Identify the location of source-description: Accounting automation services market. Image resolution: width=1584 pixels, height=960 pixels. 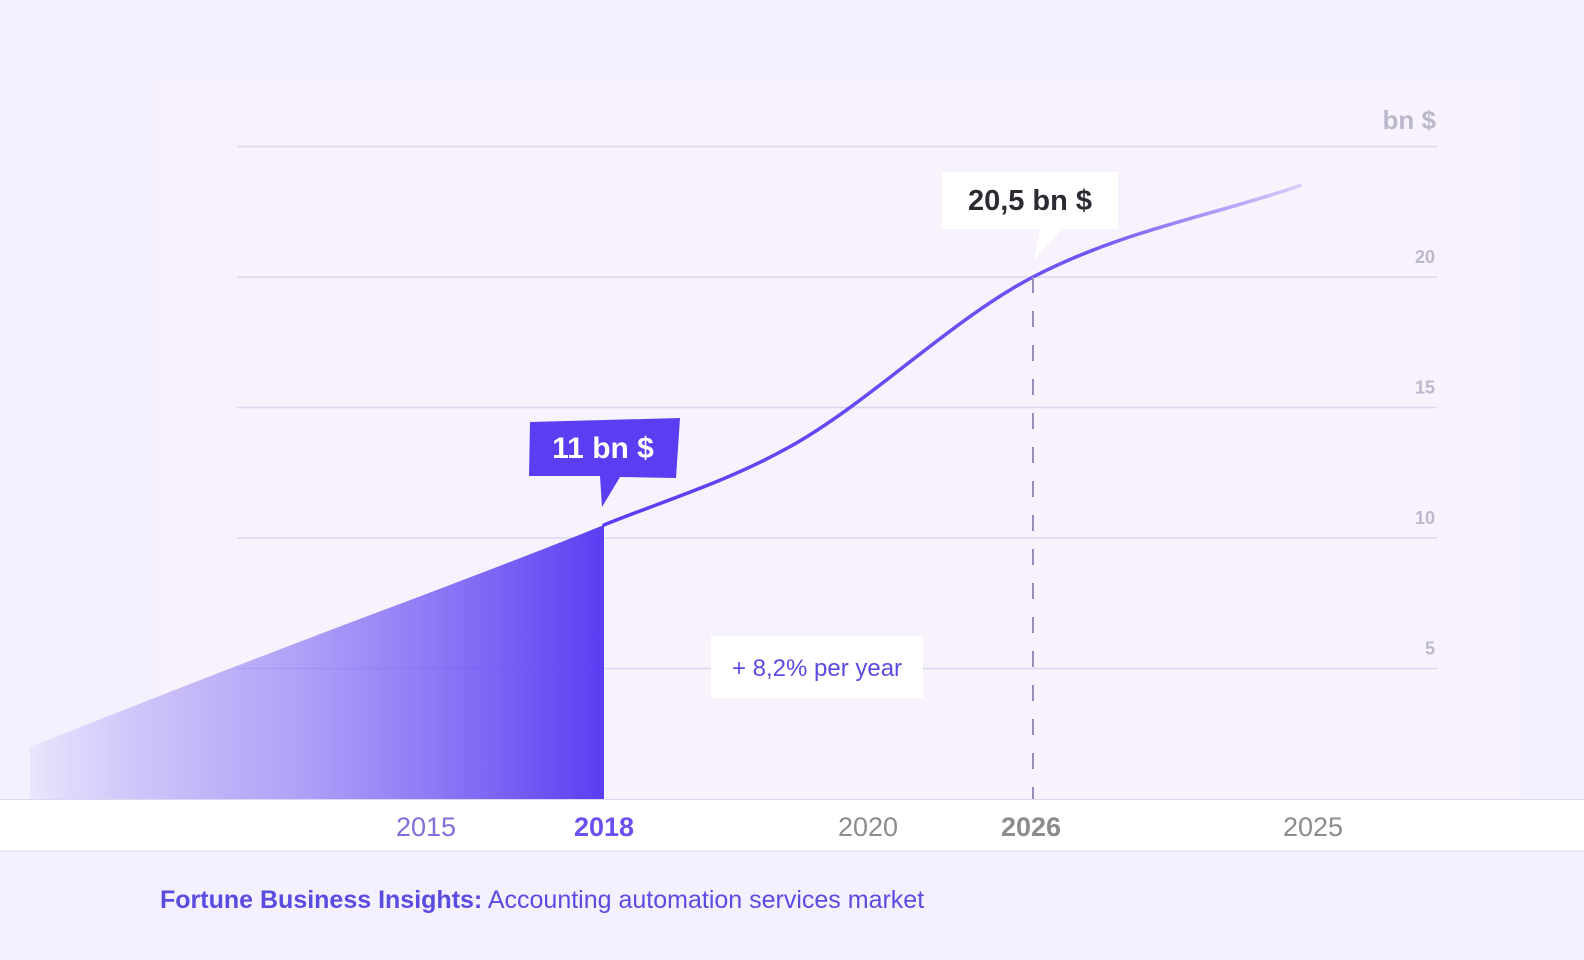
(706, 900).